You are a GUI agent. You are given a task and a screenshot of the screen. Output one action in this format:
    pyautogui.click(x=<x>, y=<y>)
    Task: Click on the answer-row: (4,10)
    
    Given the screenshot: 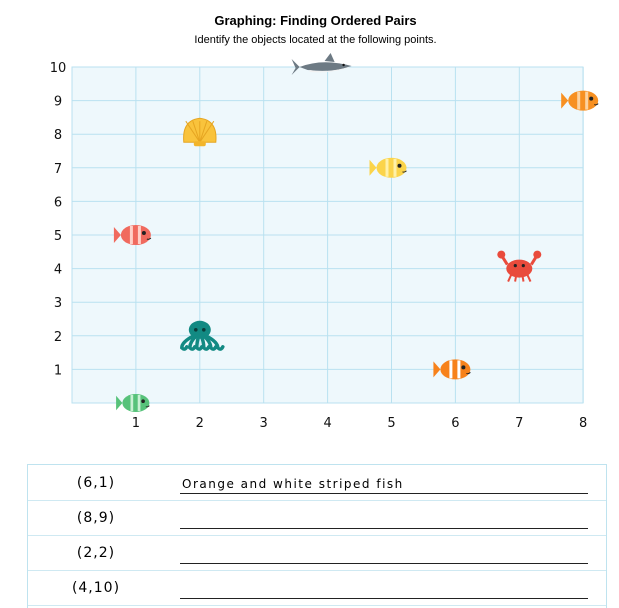 What is the action you would take?
    pyautogui.click(x=317, y=588)
    